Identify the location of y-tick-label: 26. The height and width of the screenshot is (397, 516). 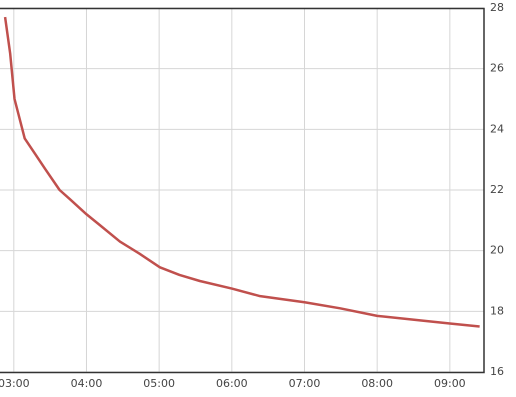
(497, 68).